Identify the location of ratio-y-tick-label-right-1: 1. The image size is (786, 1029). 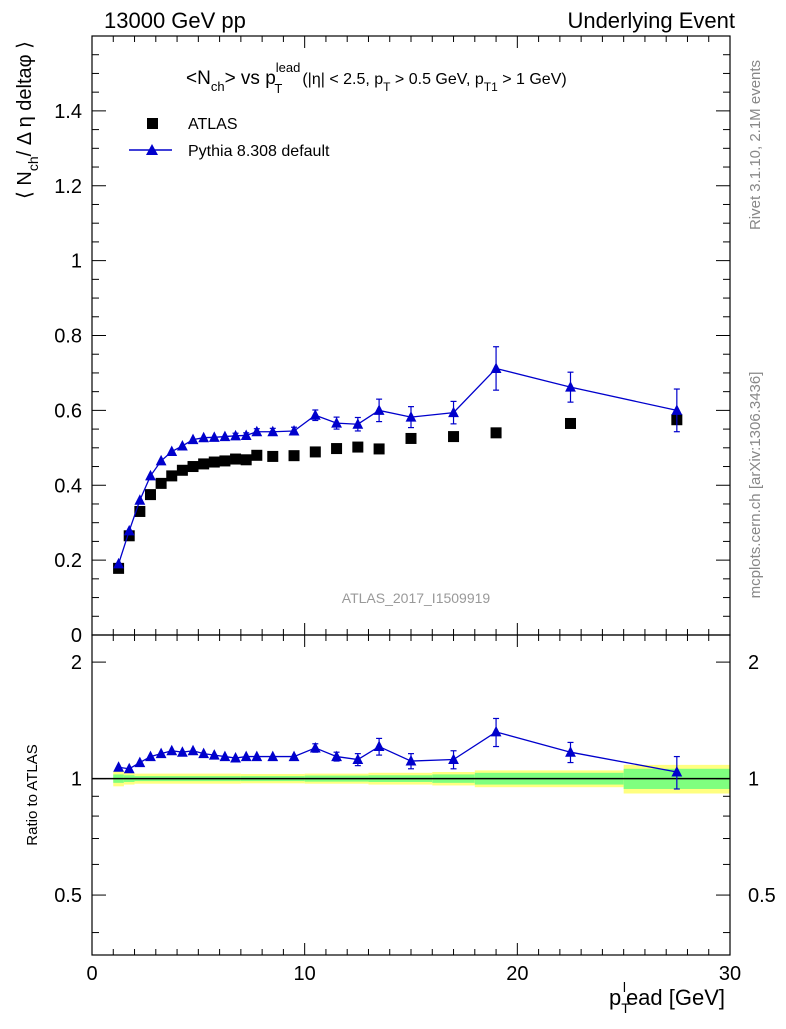
(753, 780).